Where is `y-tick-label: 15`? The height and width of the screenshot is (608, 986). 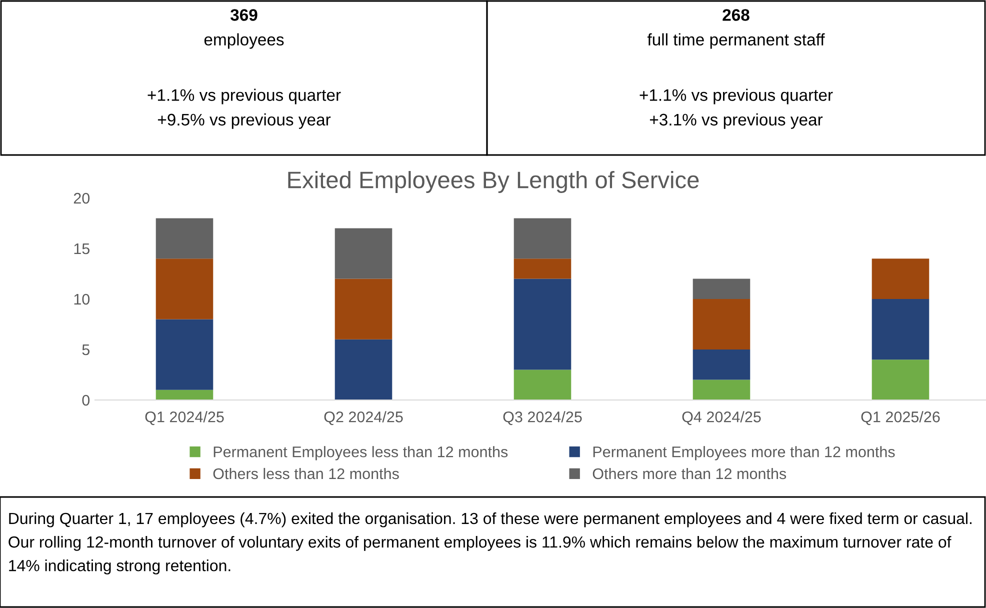 y-tick-label: 15 is located at coordinates (82, 249).